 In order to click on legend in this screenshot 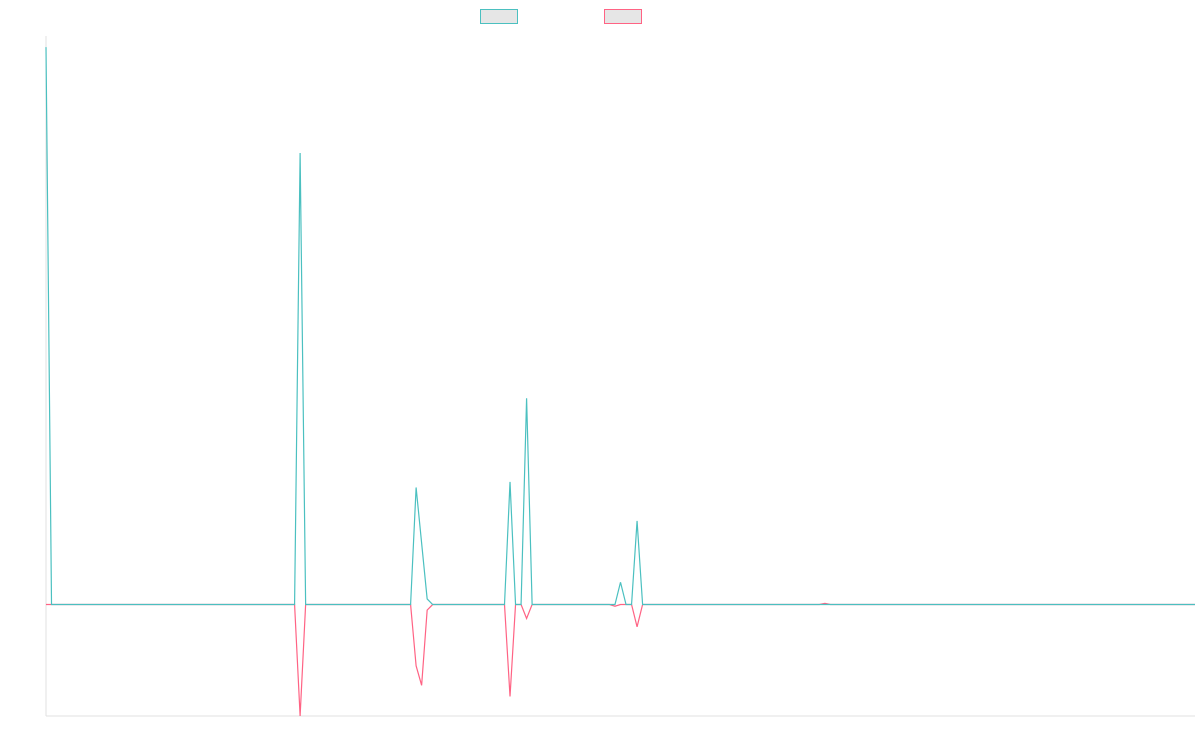, I will do `click(600, 18)`.